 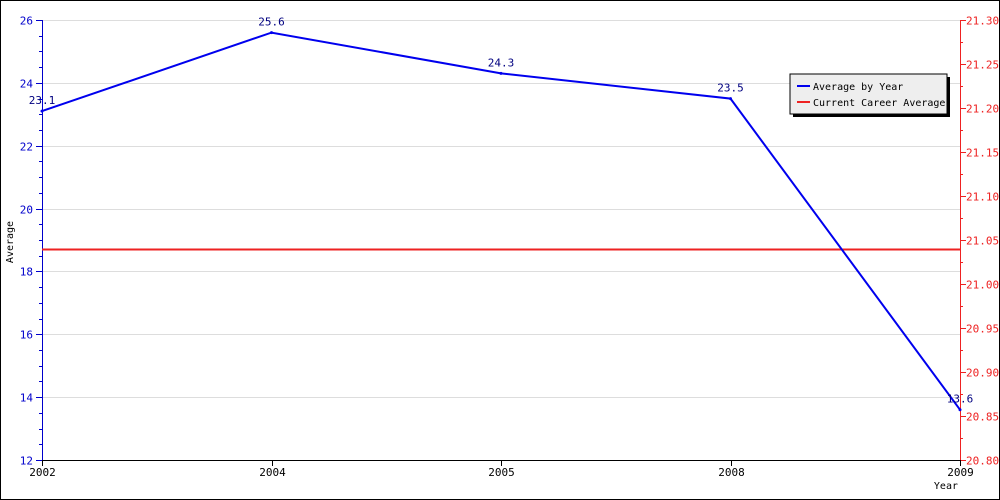 I want to click on y-right-tick-label-3: 20.95, so click(x=982, y=329).